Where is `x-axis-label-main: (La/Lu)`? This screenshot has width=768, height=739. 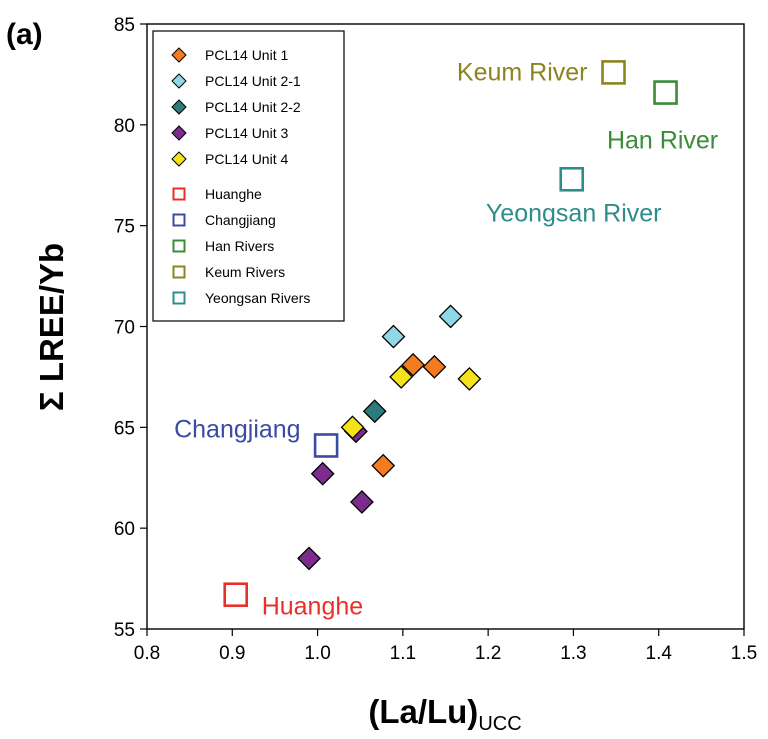
x-axis-label-main: (La/Lu) is located at coordinates (423, 711).